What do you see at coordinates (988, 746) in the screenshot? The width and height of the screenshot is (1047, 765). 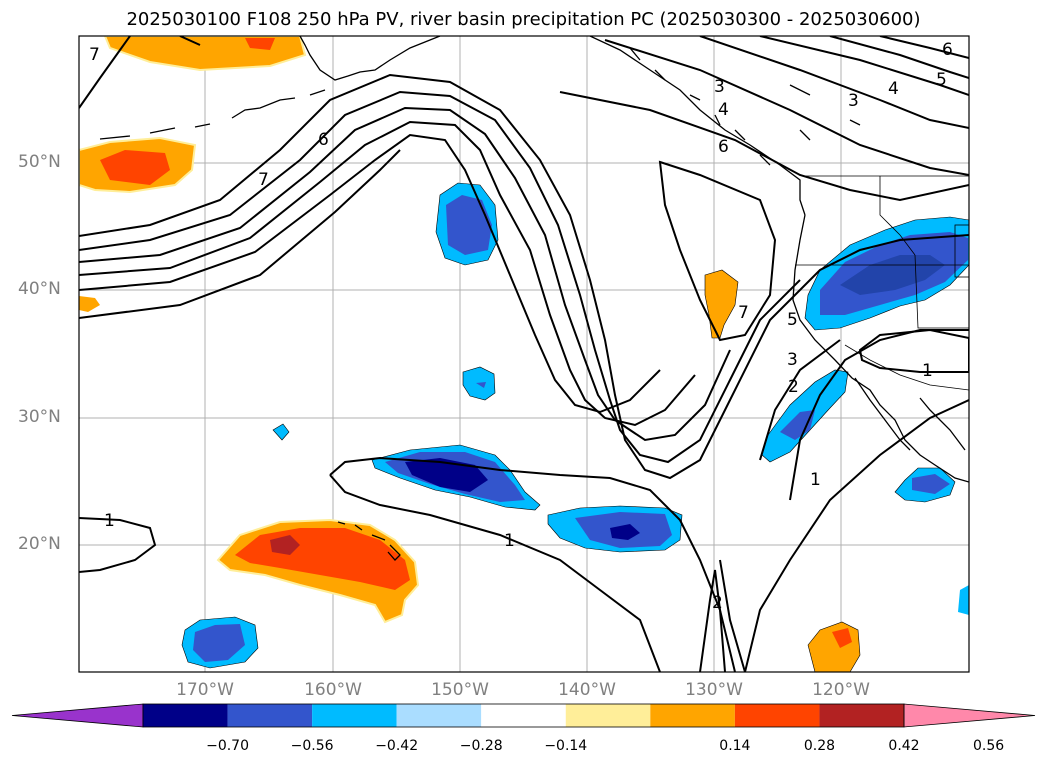 I see `colorbar-tick-label: 0.56` at bounding box center [988, 746].